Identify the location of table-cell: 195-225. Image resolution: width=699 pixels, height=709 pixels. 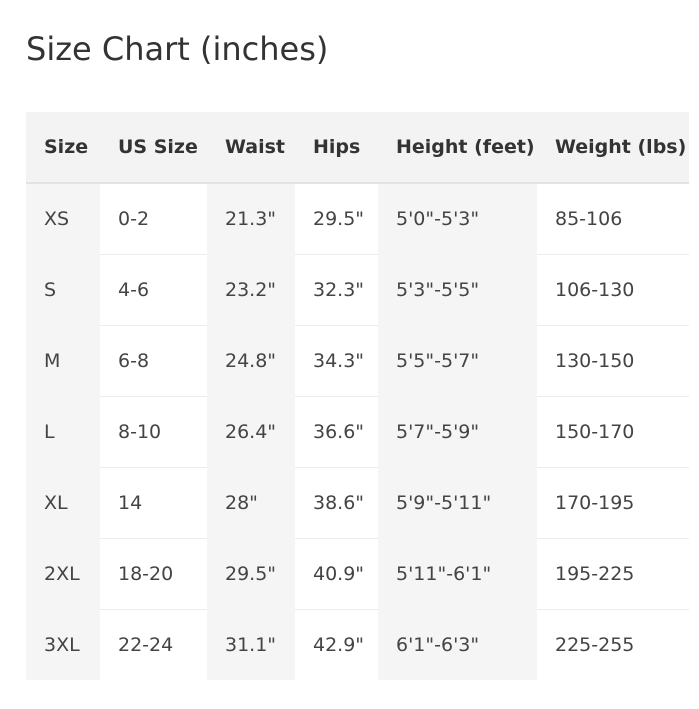
(613, 574).